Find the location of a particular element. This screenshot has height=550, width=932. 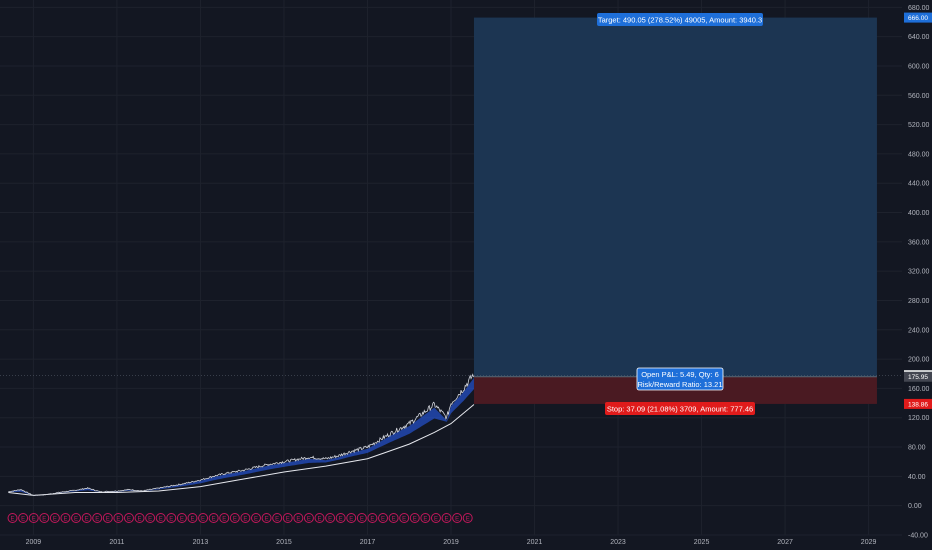

y-tick-label: 520.00 is located at coordinates (919, 125).